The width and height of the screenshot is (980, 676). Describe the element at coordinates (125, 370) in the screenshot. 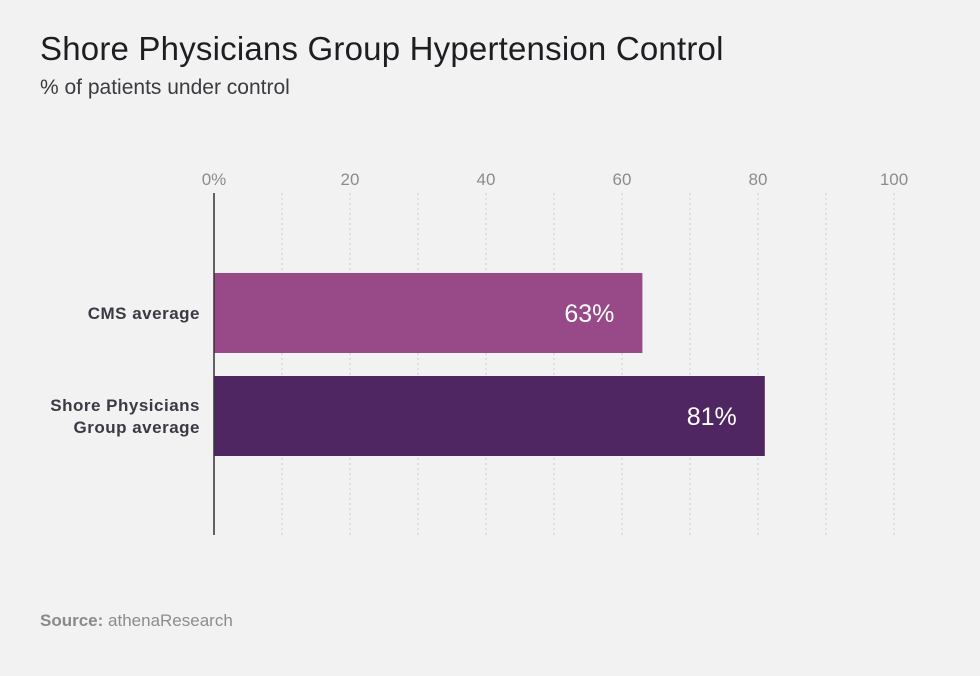

I see `category-labels: CMS average Shore Physicians Group average` at that location.